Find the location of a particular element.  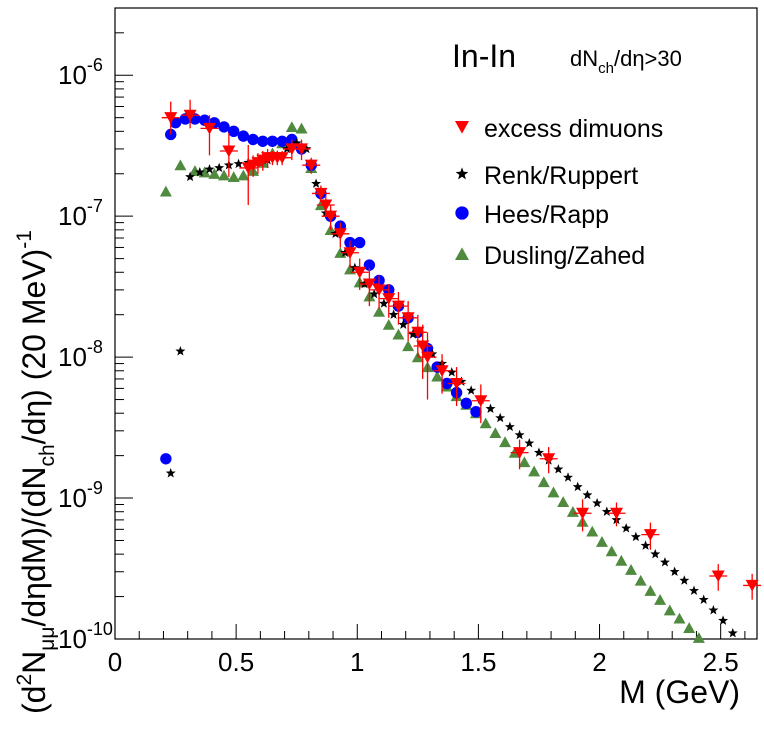

multiplicity-cut: dNch/dη>30 is located at coordinates (626, 61).